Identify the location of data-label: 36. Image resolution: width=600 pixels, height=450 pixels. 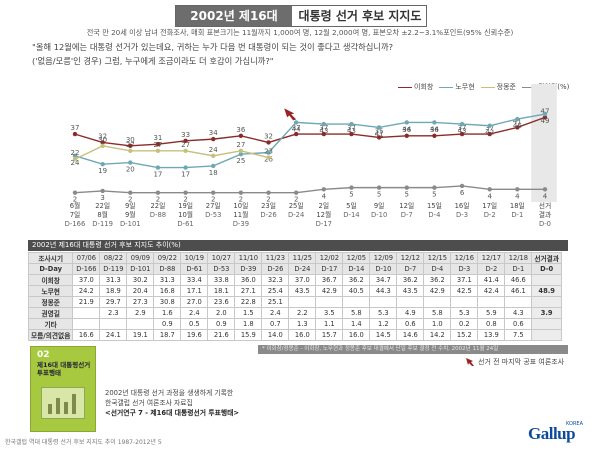
(406, 130).